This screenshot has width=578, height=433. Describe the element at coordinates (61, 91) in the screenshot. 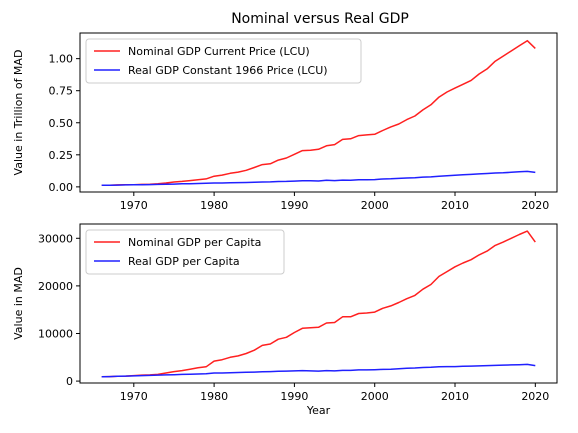

I see `y-tick-label: 0.75` at that location.